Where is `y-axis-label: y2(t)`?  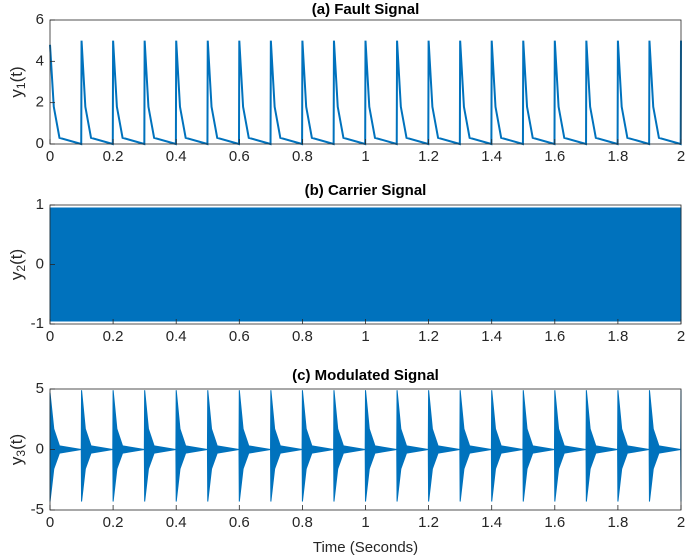 y-axis-label: y2(t) is located at coordinates (17, 264).